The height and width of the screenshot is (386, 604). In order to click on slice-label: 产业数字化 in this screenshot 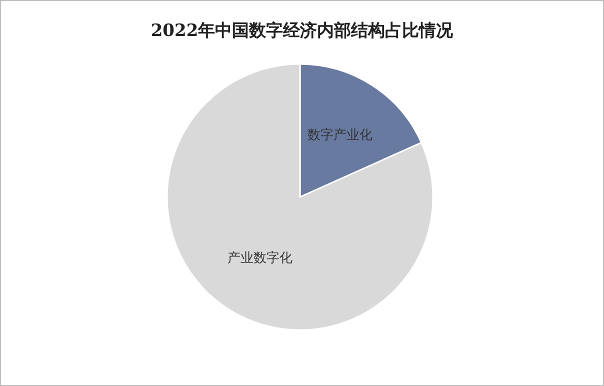, I will do `click(260, 258)`.